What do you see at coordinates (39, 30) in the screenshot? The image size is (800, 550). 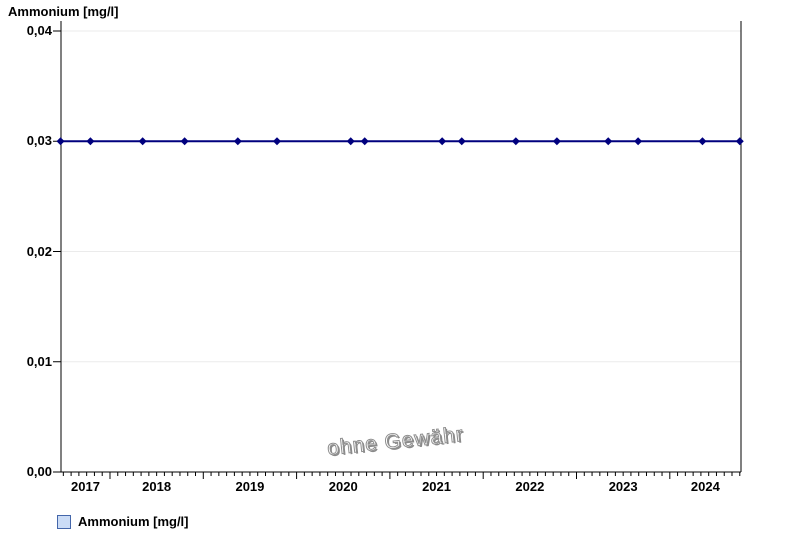 I see `y-axis-tick-label: 0,04` at bounding box center [39, 30].